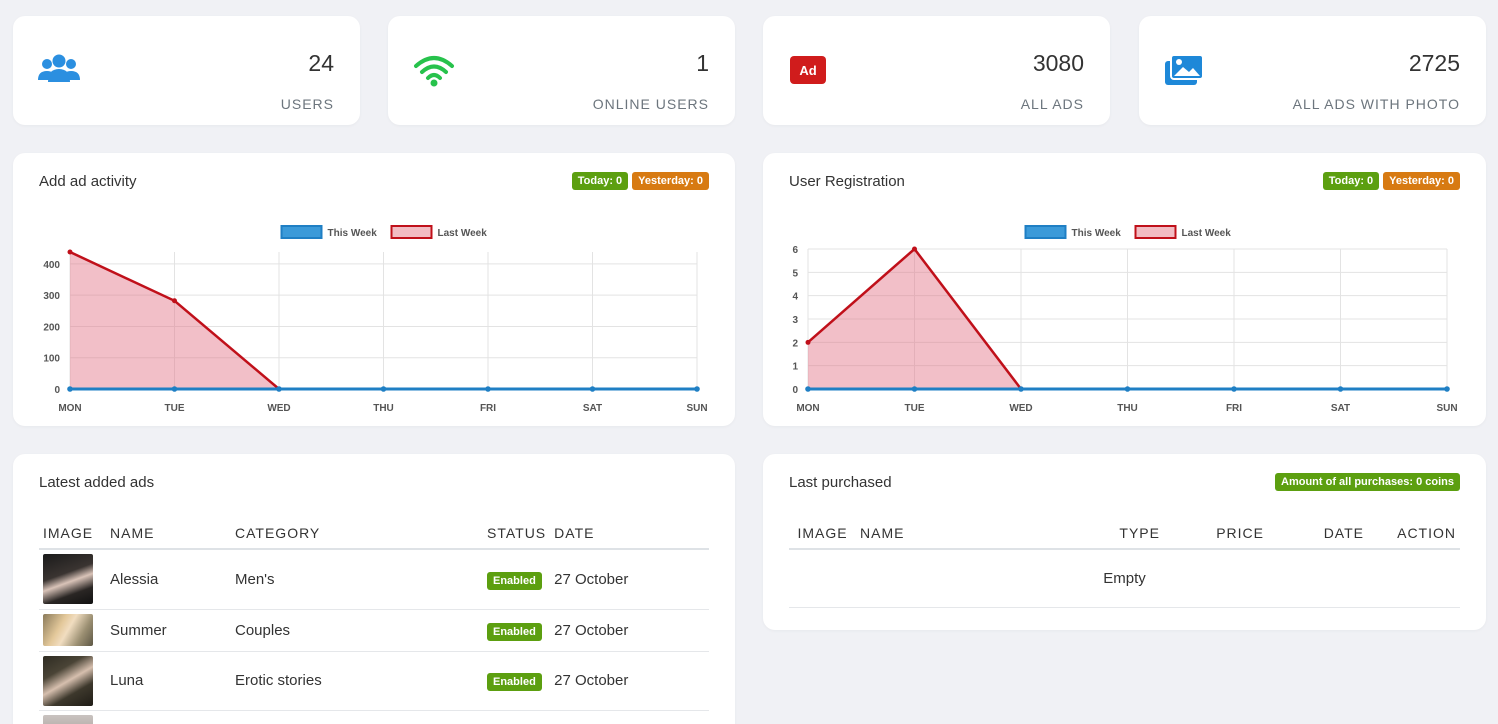 This screenshot has width=1498, height=724. Describe the element at coordinates (321, 63) in the screenshot. I see `stat-value: 24` at that location.